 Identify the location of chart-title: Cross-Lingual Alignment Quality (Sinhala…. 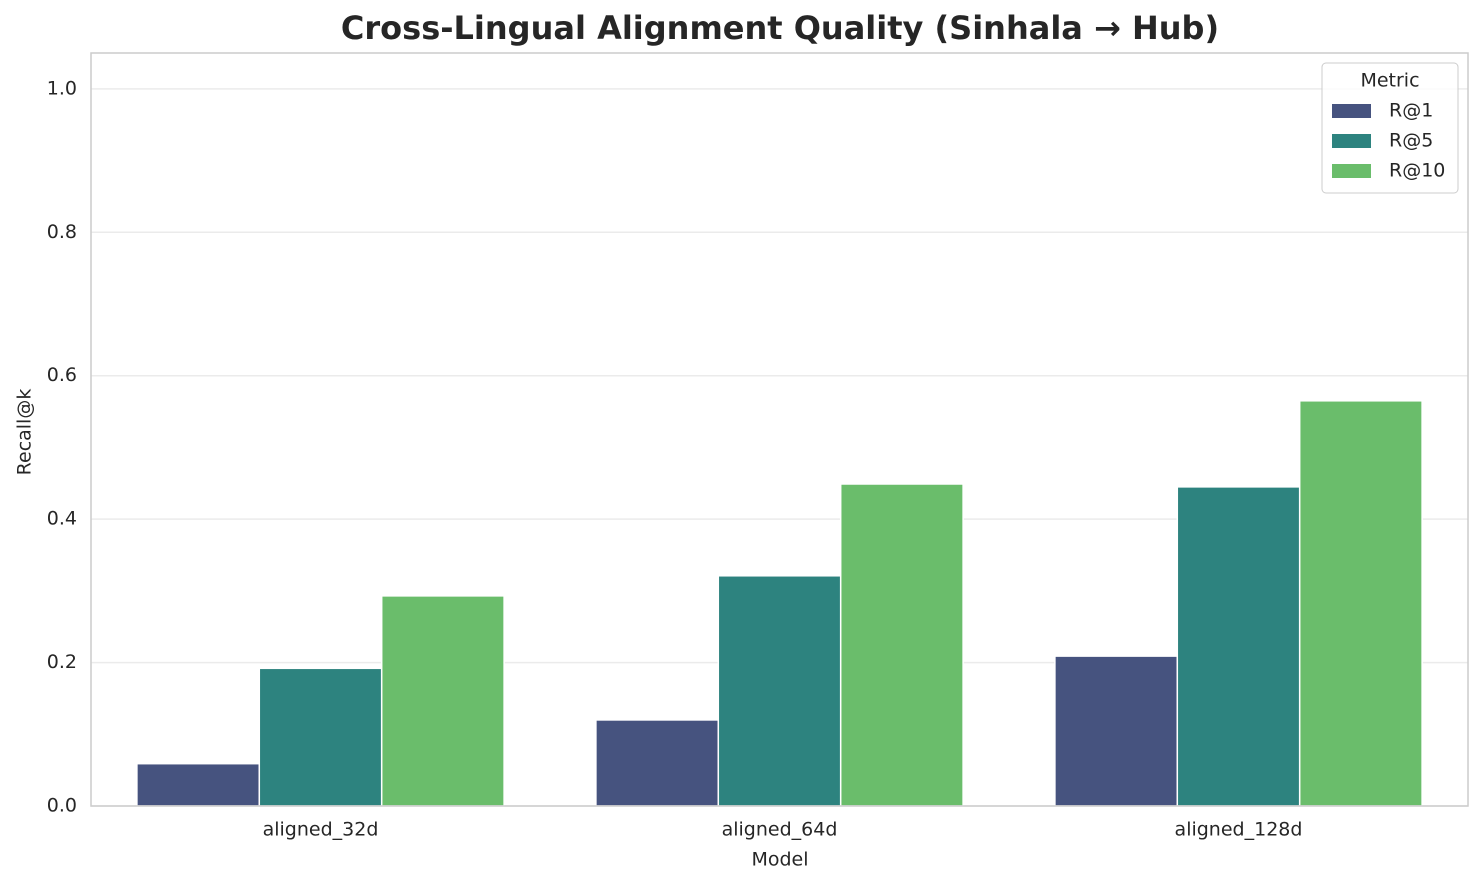
(780, 28).